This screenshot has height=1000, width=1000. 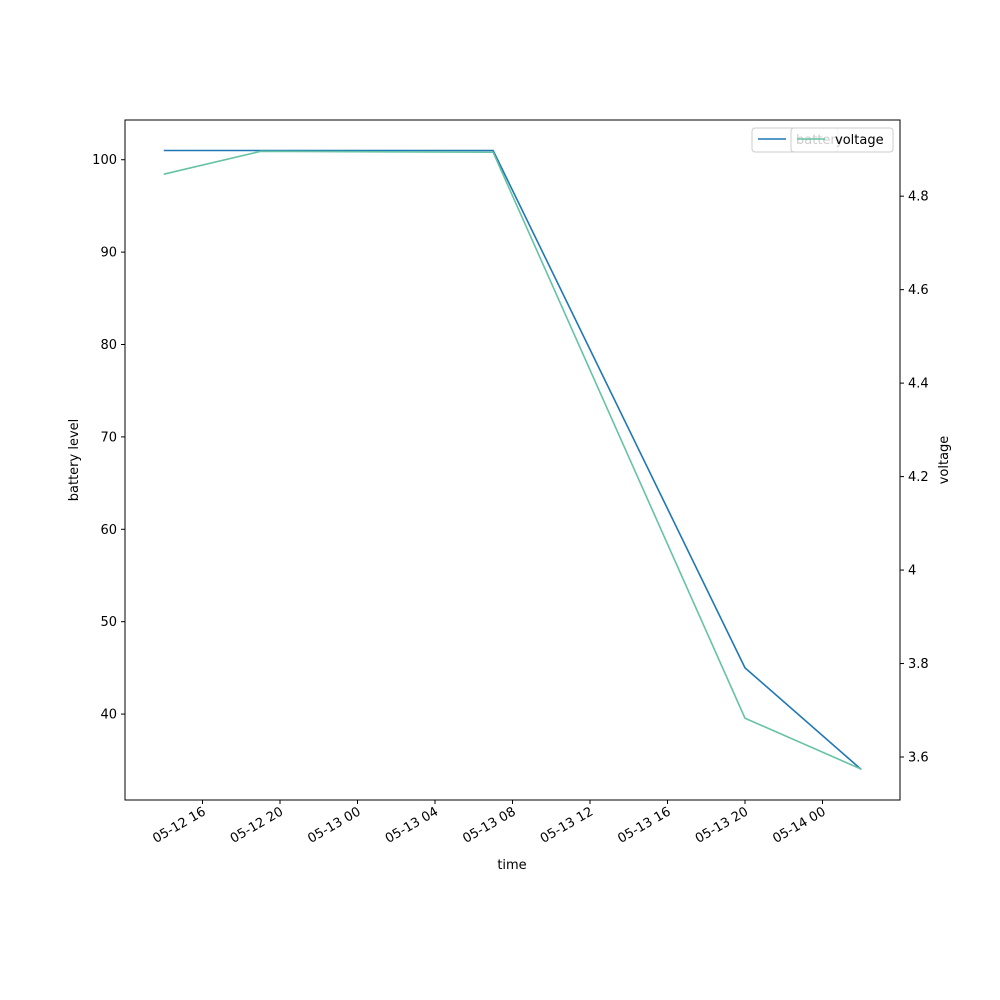 What do you see at coordinates (567, 825) in the screenshot?
I see `x-tick-label: 05-13 12` at bounding box center [567, 825].